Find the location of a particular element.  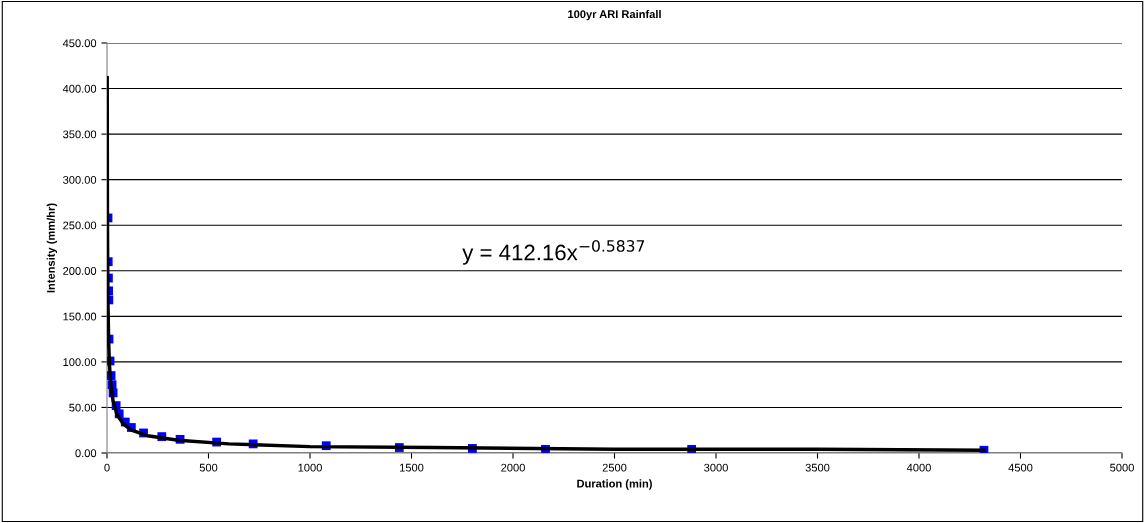

x-tick-label: 0 is located at coordinates (107, 467).